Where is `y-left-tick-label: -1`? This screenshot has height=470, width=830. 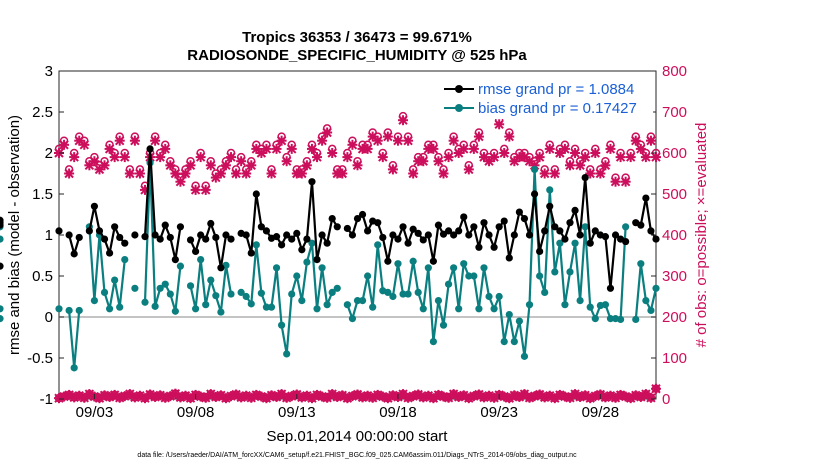
y-left-tick-label: -1 is located at coordinates (46, 399).